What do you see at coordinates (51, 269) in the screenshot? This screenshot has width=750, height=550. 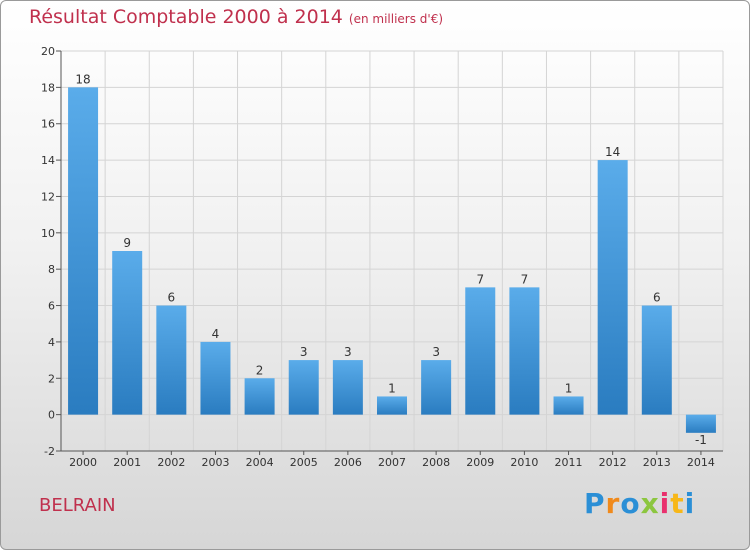 I see `y-tick-label: 8` at bounding box center [51, 269].